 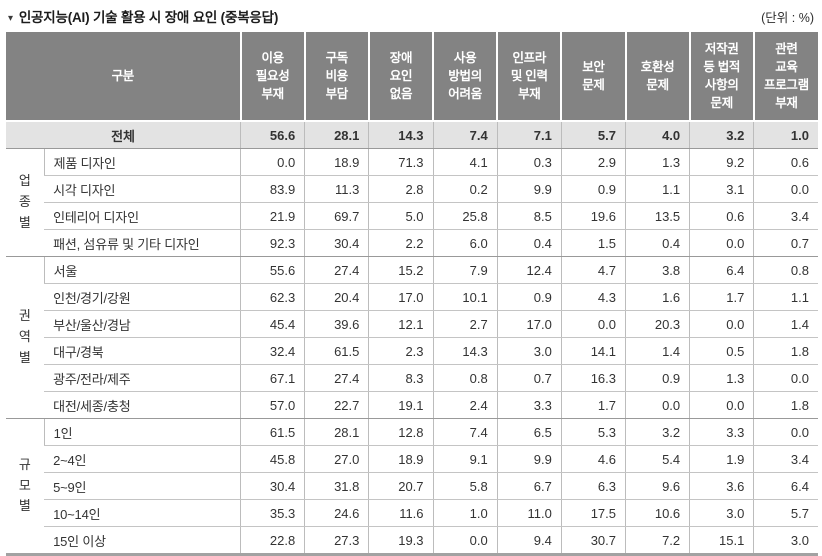 I want to click on column-header: 인프라 및 인력 부재, so click(x=529, y=77).